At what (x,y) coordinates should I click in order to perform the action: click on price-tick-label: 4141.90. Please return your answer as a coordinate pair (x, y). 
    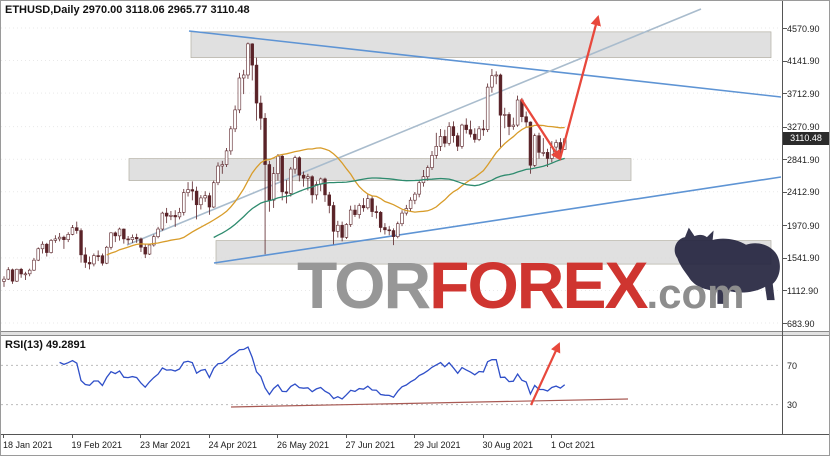
    Looking at the image, I should click on (803, 61).